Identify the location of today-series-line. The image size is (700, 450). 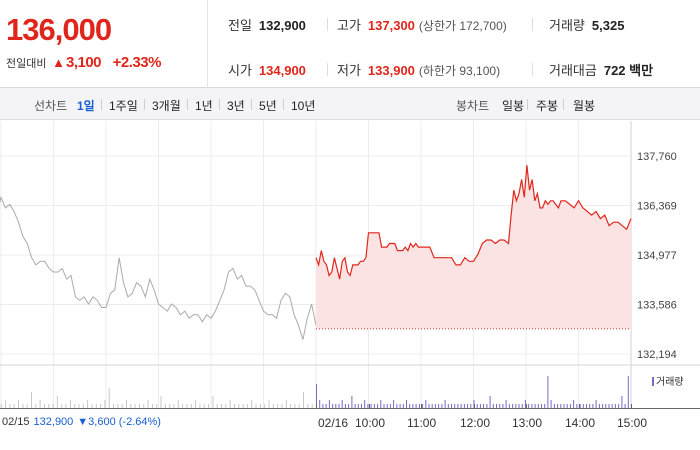
(473, 222).